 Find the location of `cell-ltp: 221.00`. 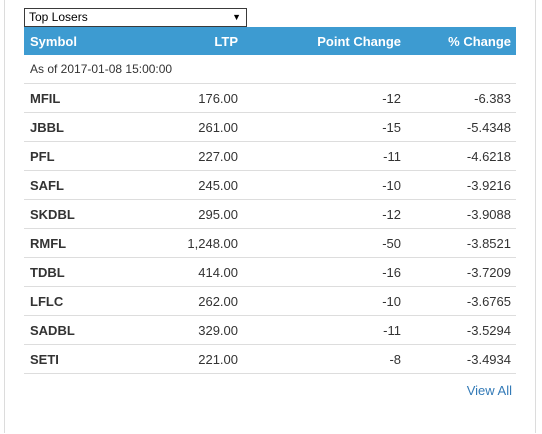

cell-ltp: 221.00 is located at coordinates (196, 359).